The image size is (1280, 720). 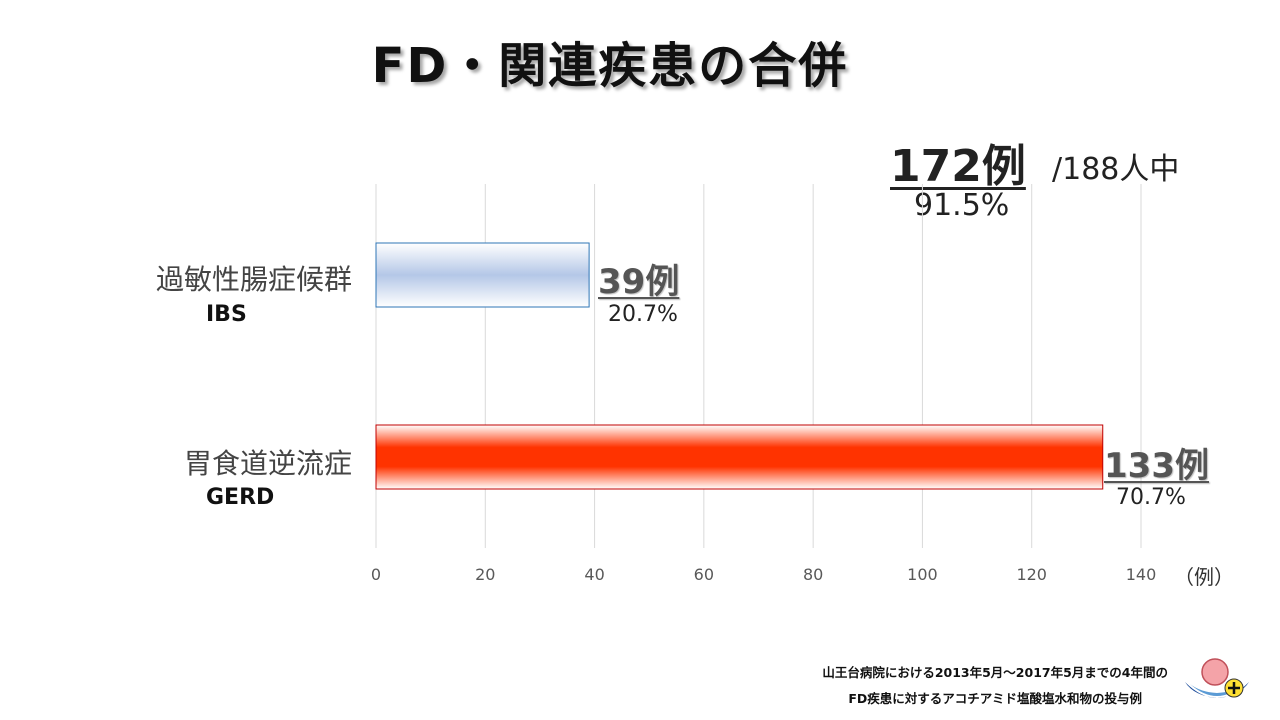 What do you see at coordinates (1204, 577) in the screenshot?
I see `x-axis-unit: （例）` at bounding box center [1204, 577].